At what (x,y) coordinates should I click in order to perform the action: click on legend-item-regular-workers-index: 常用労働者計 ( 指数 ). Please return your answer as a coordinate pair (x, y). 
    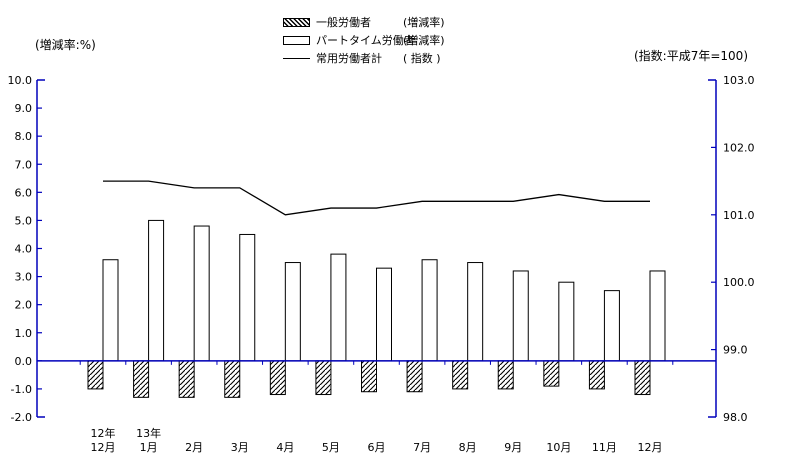
    Looking at the image, I should click on (364, 58).